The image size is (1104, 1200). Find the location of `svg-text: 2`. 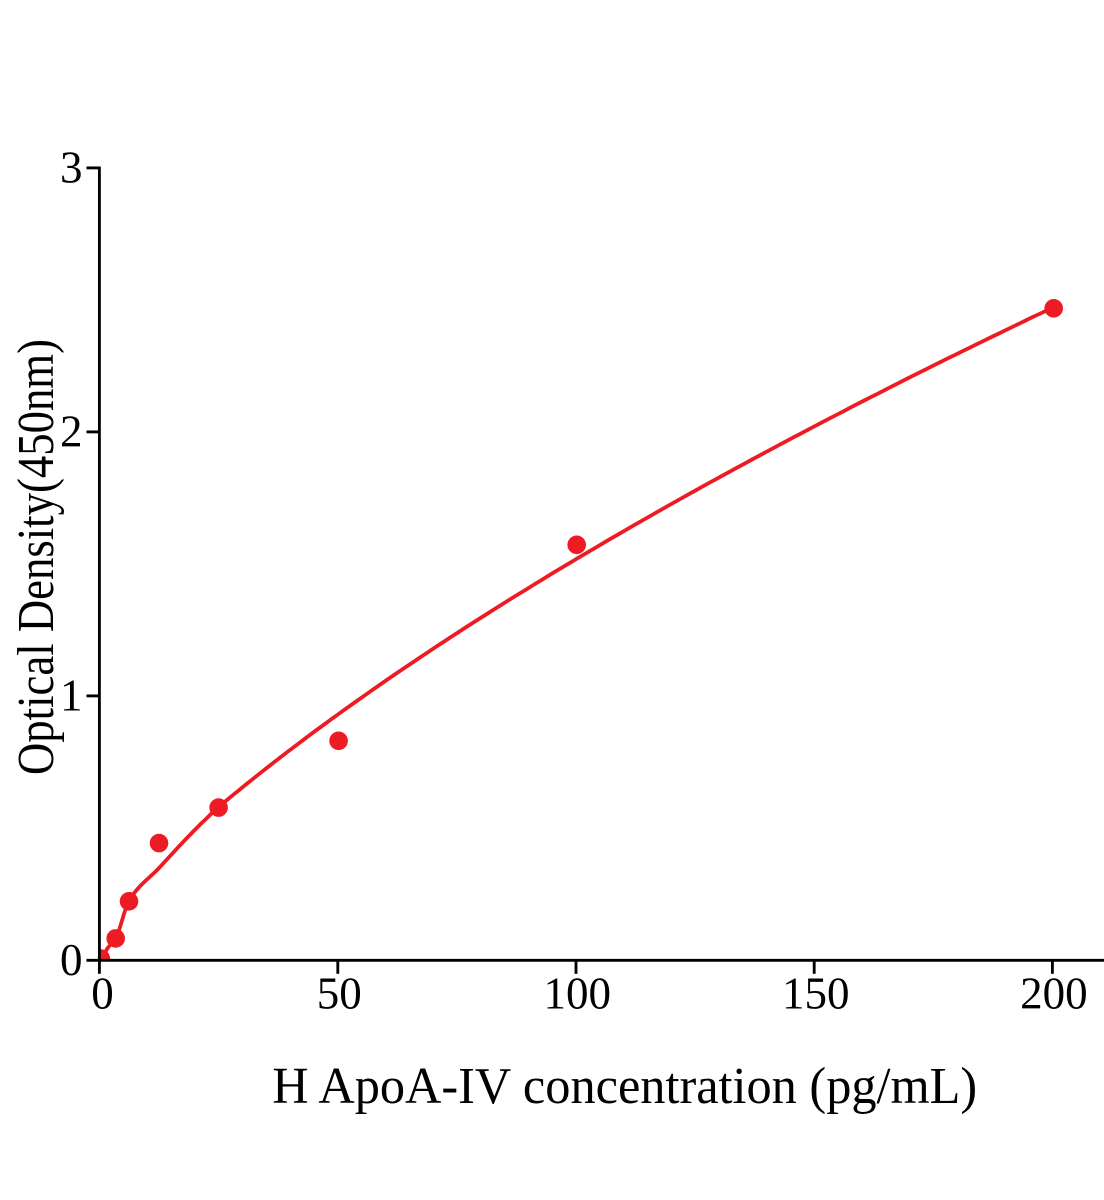

svg-text: 2 is located at coordinates (71, 432).